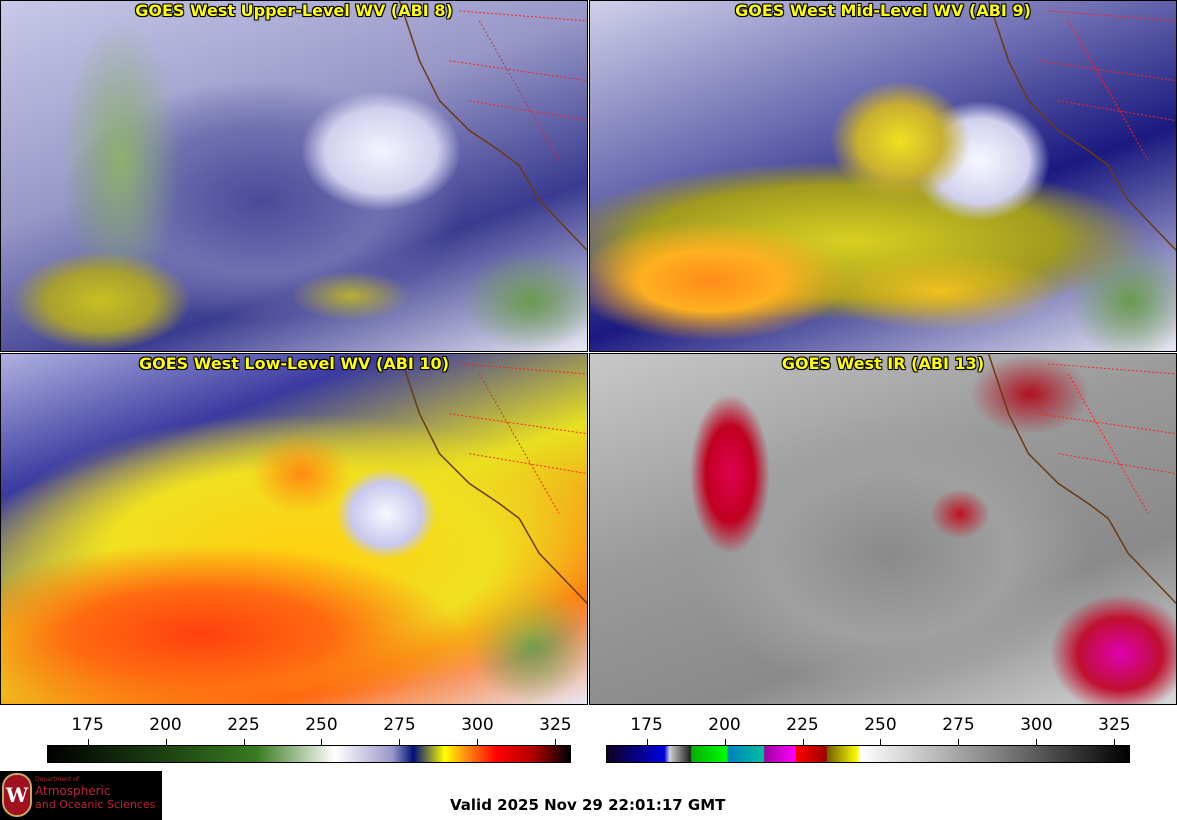  Describe the element at coordinates (883, 10) in the screenshot. I see `panel-title: GOES West Mid-Level WV (ABI 9)` at that location.